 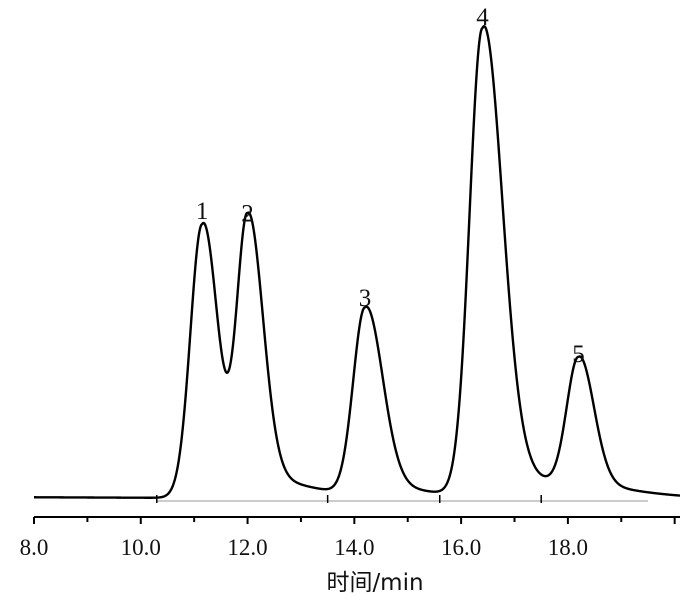 What do you see at coordinates (374, 583) in the screenshot?
I see `x-axis-title: 时间/min` at bounding box center [374, 583].